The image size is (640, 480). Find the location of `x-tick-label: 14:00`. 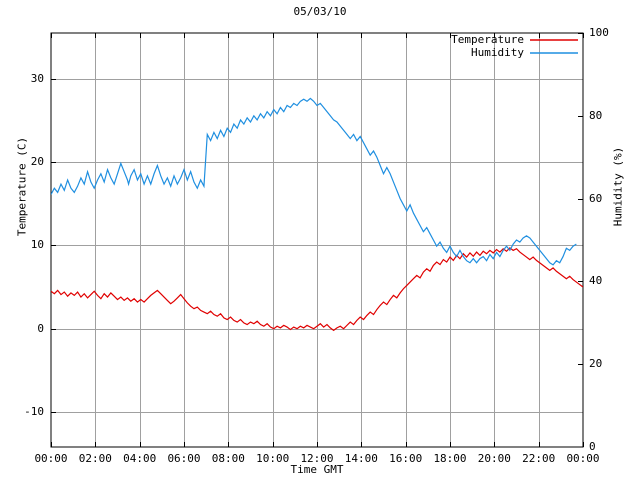

x-tick-label: 14:00 is located at coordinates (361, 458).